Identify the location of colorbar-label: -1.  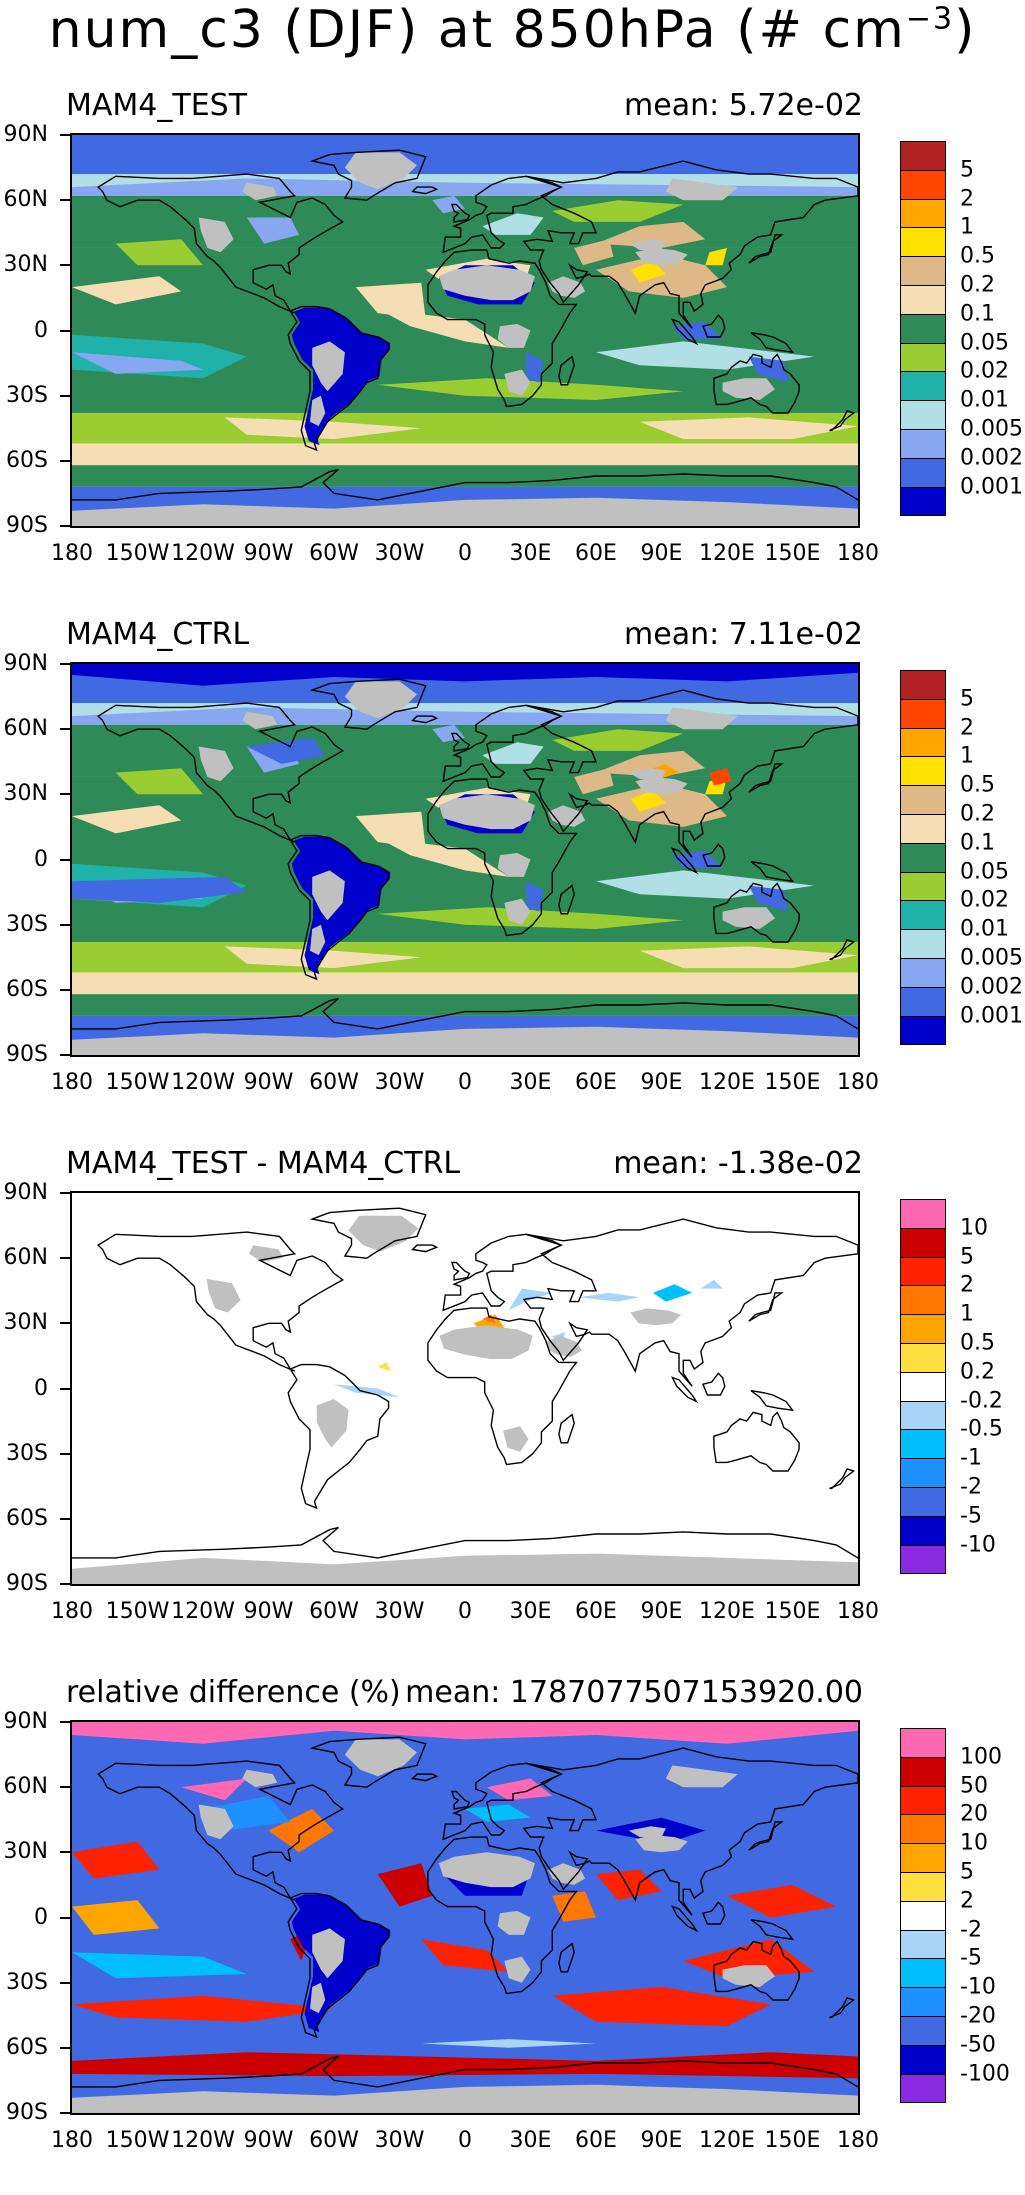
(971, 1458).